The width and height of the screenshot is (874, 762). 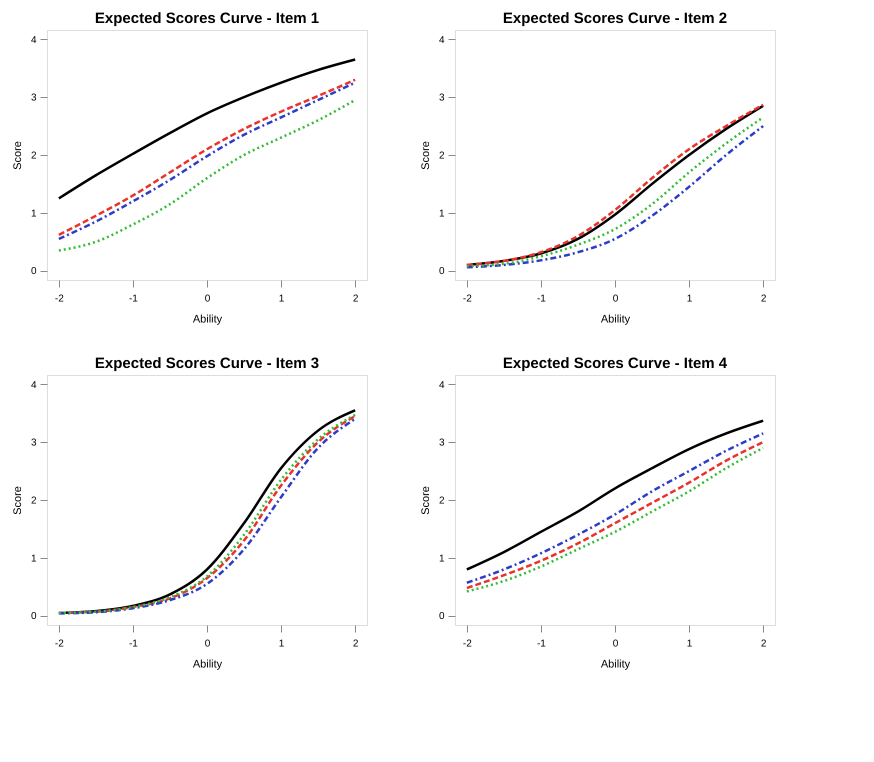 I want to click on chart-title: Expected Scores Curve - Item 4, so click(x=615, y=363).